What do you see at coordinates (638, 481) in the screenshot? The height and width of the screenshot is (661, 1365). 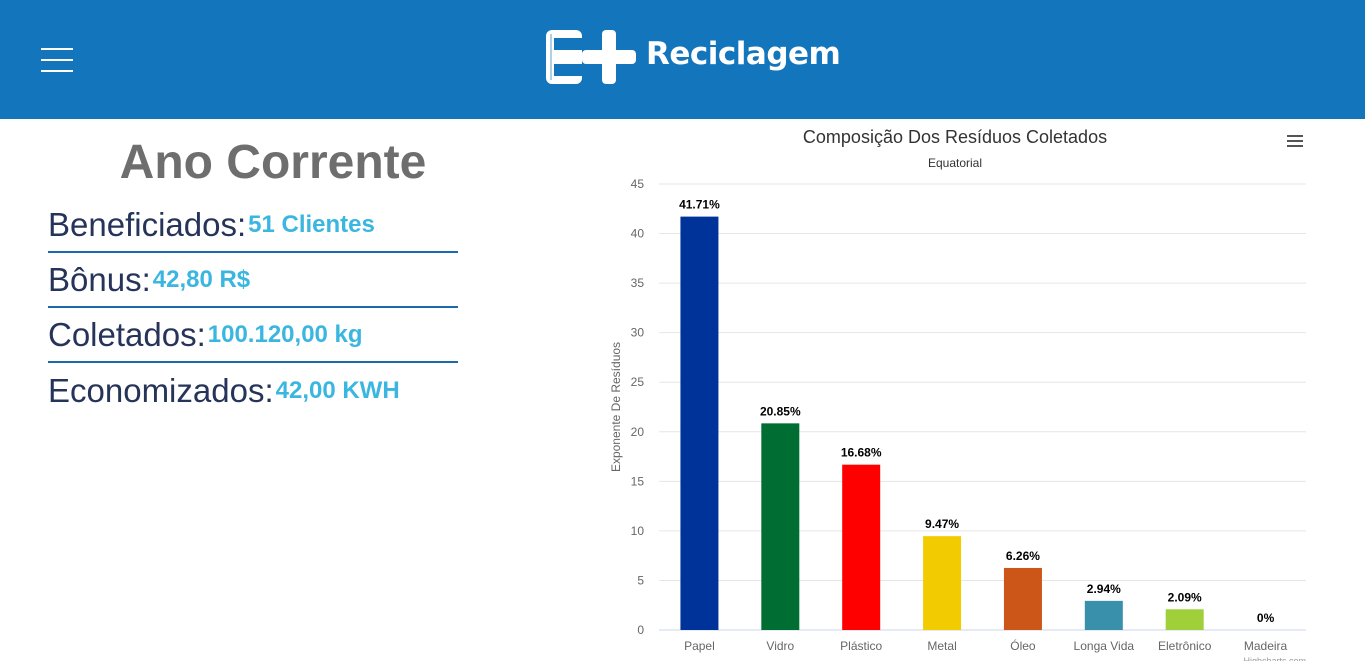 I see `y-tick-label: 15` at bounding box center [638, 481].